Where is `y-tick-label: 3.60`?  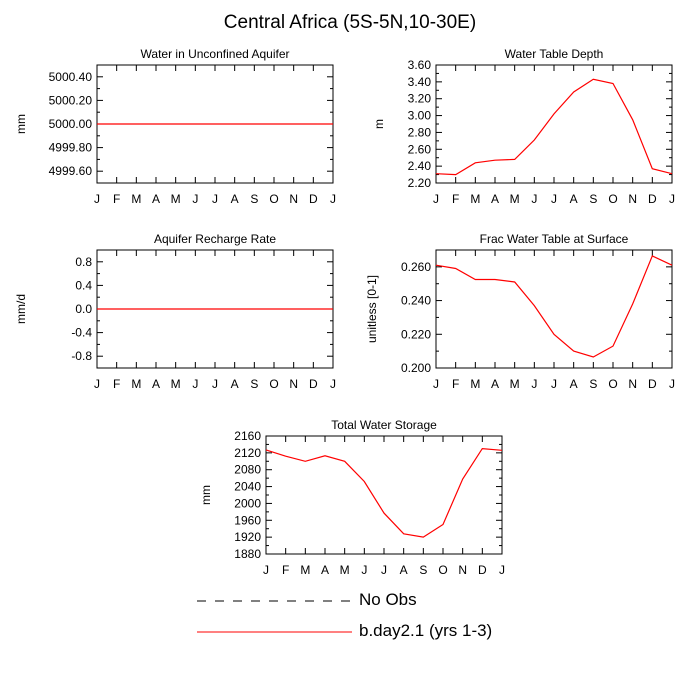 y-tick-label: 3.60 is located at coordinates (420, 65).